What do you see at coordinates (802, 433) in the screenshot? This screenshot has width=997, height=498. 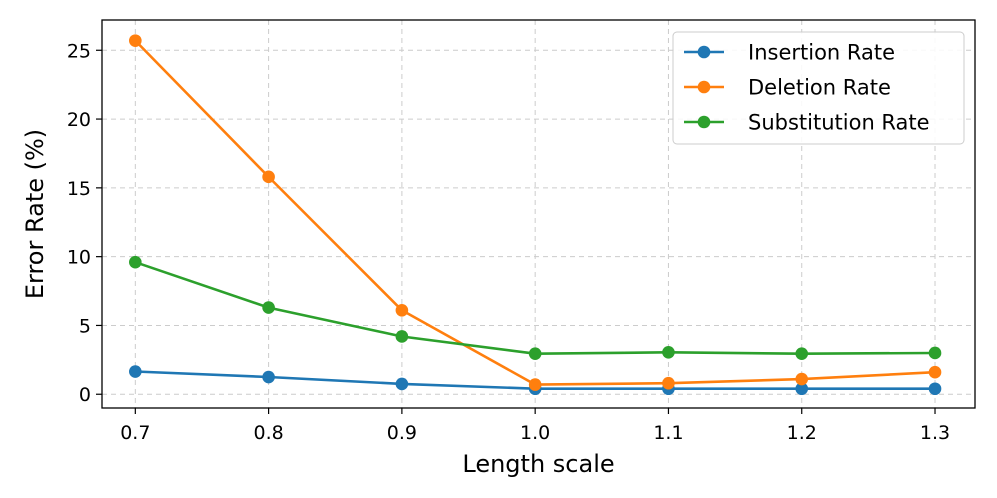 I see `x-tick-label: 1.2` at bounding box center [802, 433].